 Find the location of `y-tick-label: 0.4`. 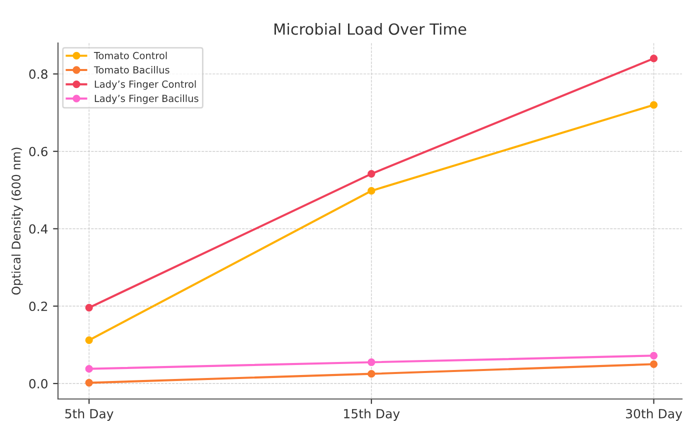

y-tick-label: 0.4 is located at coordinates (38, 229).